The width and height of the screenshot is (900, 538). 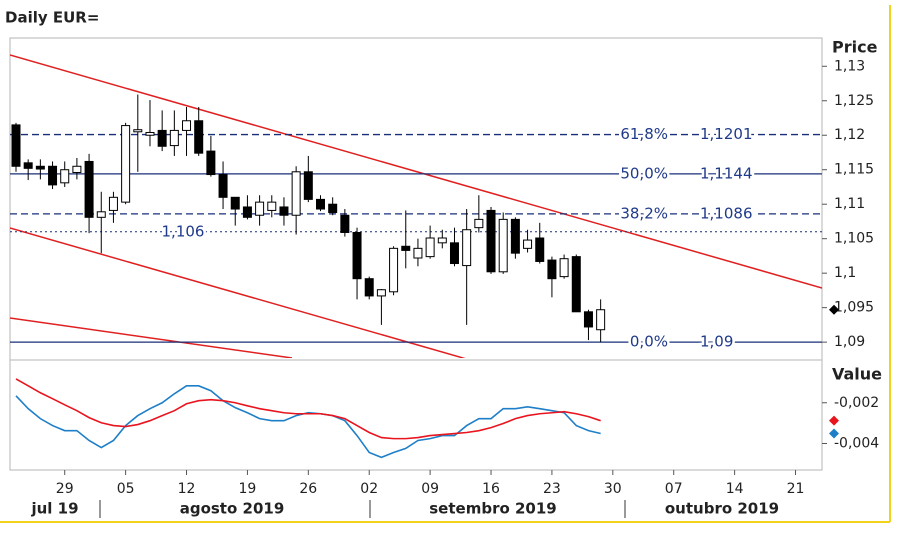 I want to click on x-tick-label: 07, so click(x=674, y=489).